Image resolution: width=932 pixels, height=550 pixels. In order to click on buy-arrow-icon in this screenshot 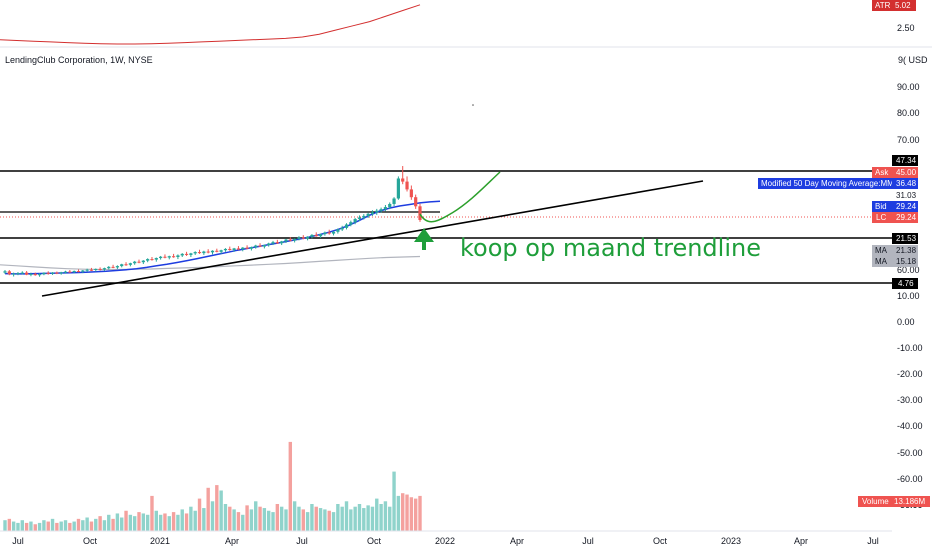, I will do `click(424, 239)`.